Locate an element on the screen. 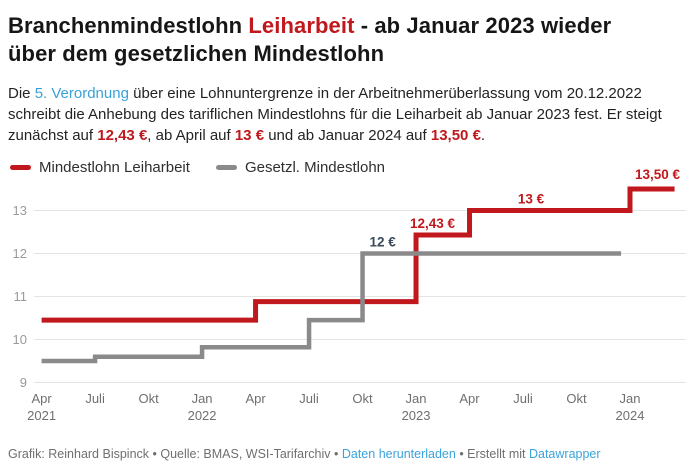 The width and height of the screenshot is (688, 476). description-text: , ab April auf is located at coordinates (191, 135).